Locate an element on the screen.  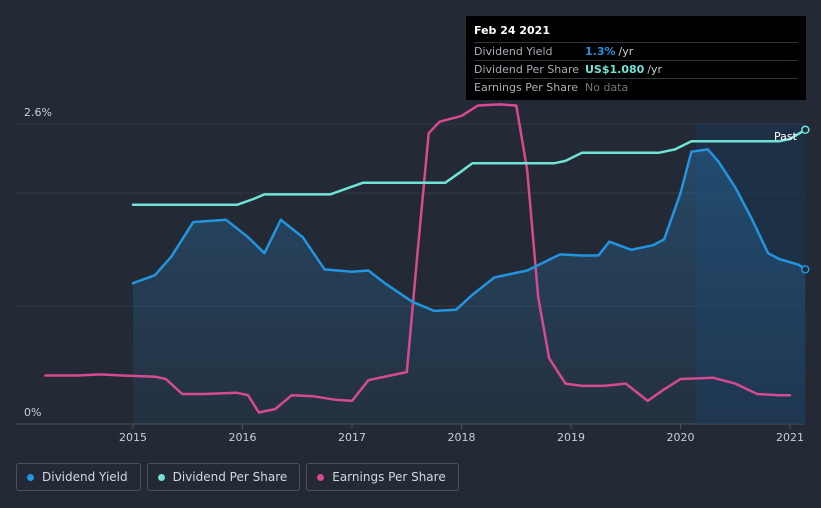
x-tick-label: 2015 is located at coordinates (133, 437).